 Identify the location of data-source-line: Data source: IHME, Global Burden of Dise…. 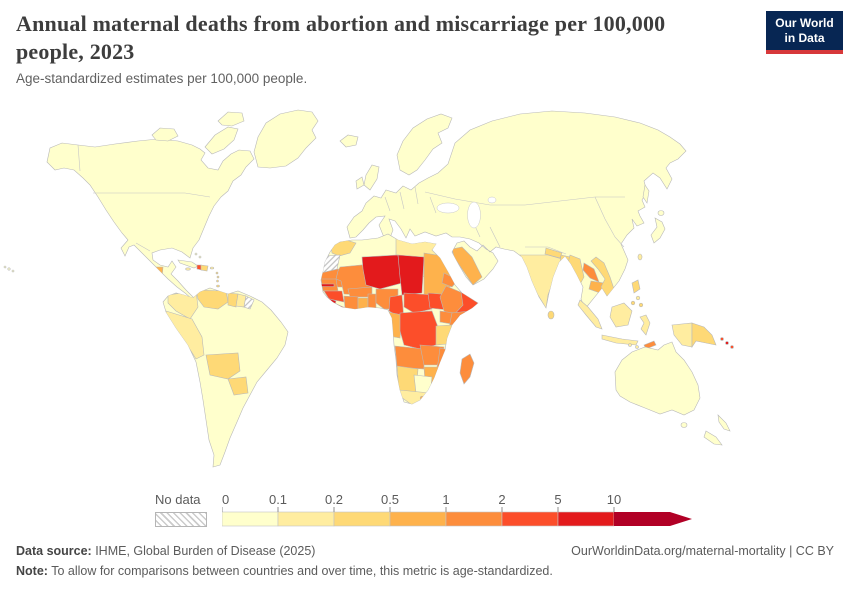
(165, 551).